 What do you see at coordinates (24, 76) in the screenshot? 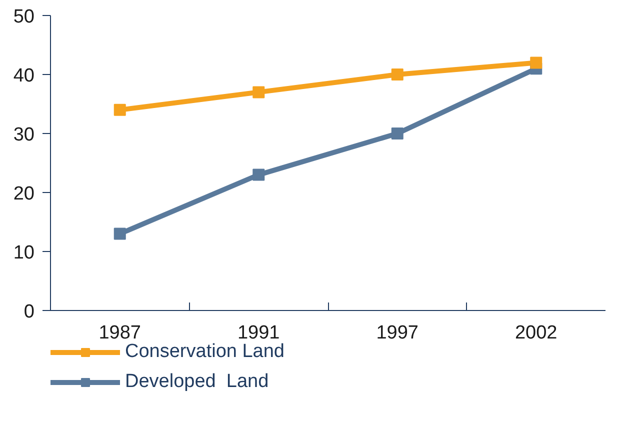
I see `y-tick-label: 40` at bounding box center [24, 76].